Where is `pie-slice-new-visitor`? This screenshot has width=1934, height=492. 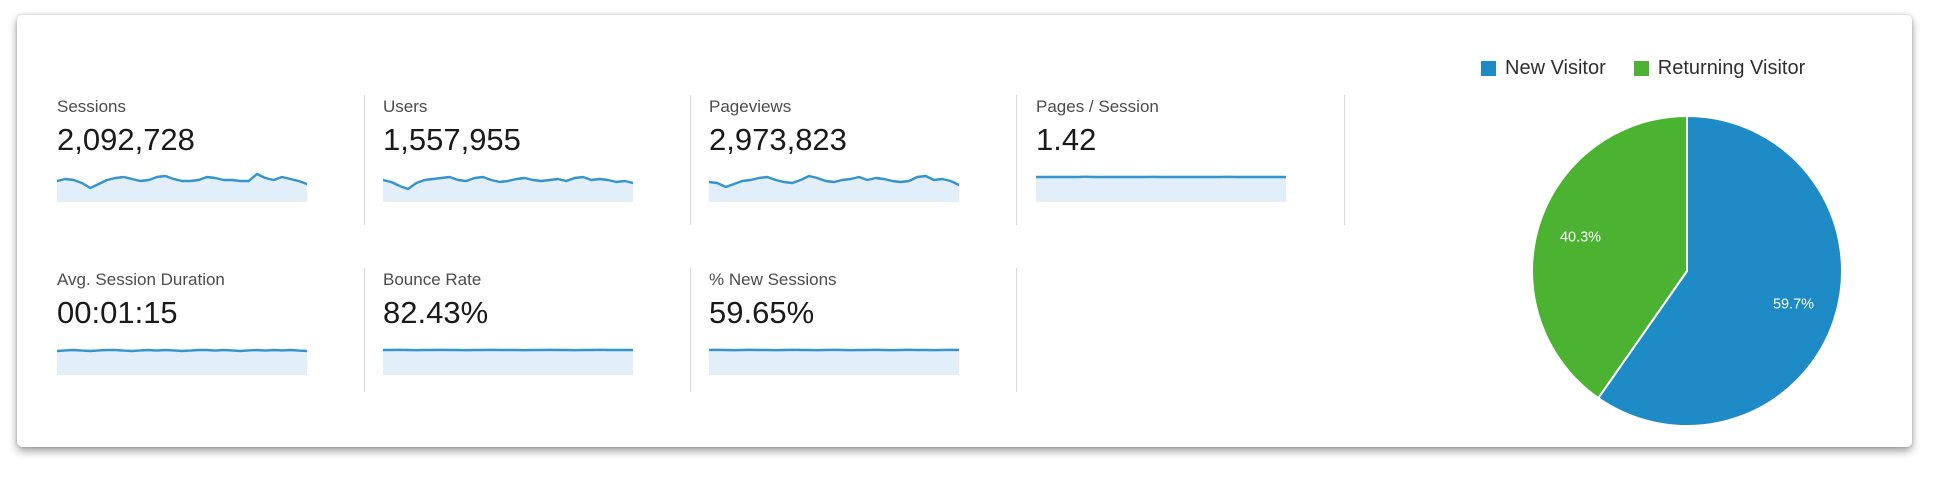 pie-slice-new-visitor is located at coordinates (1720, 271).